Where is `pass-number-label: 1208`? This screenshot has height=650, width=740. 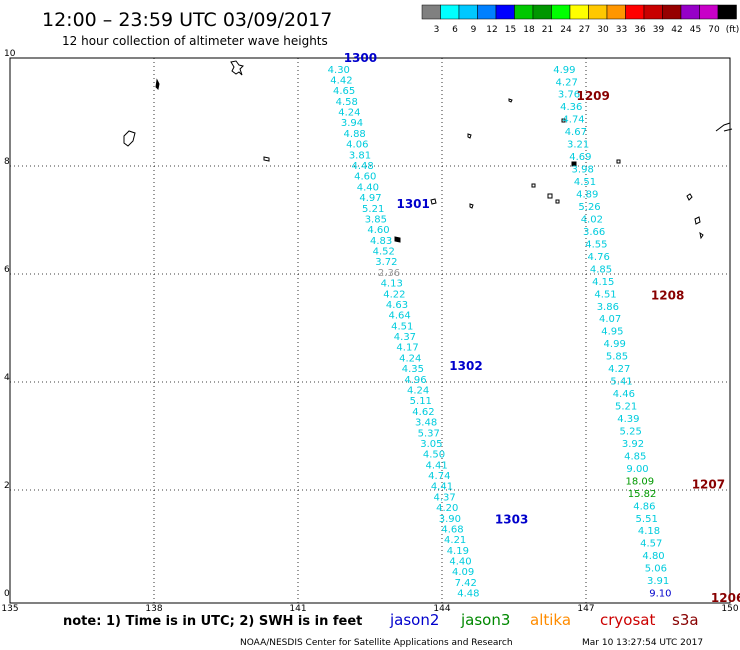
pass-number-label: 1208 is located at coordinates (667, 296).